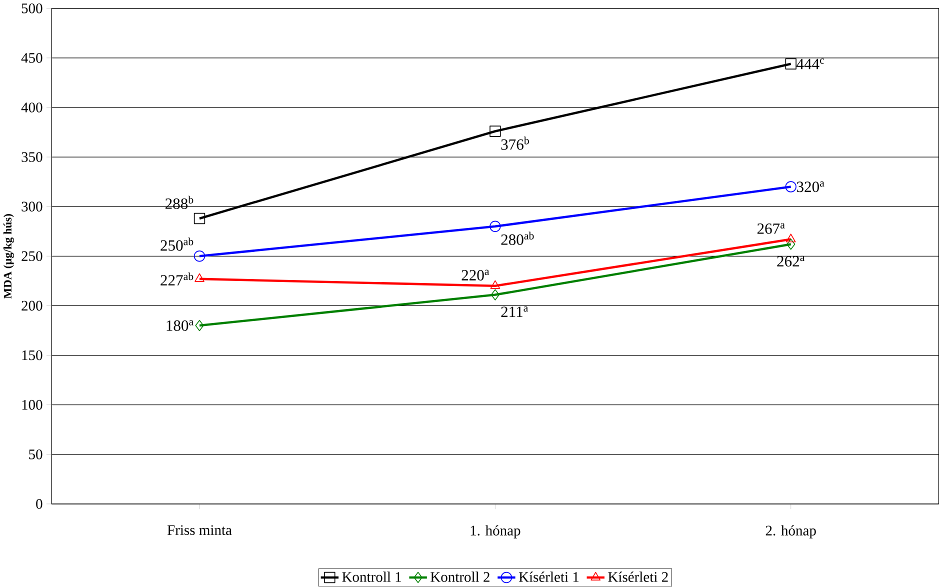 Image resolution: width=939 pixels, height=587 pixels. I want to click on y-tick-label: 250, so click(32, 256).